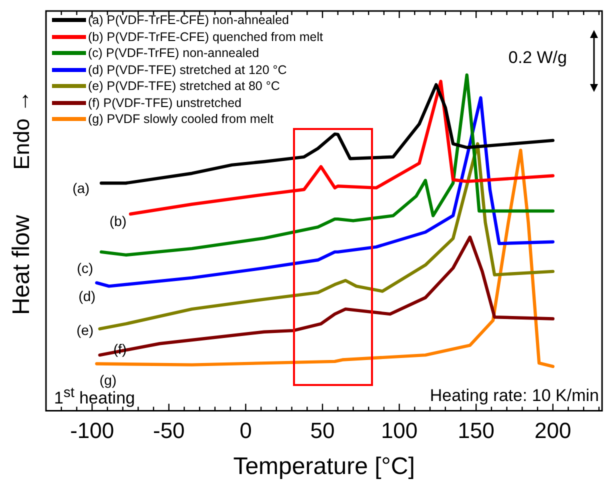 The height and width of the screenshot is (482, 607). Describe the element at coordinates (118, 221) in the screenshot. I see `annotation: (b)` at that location.